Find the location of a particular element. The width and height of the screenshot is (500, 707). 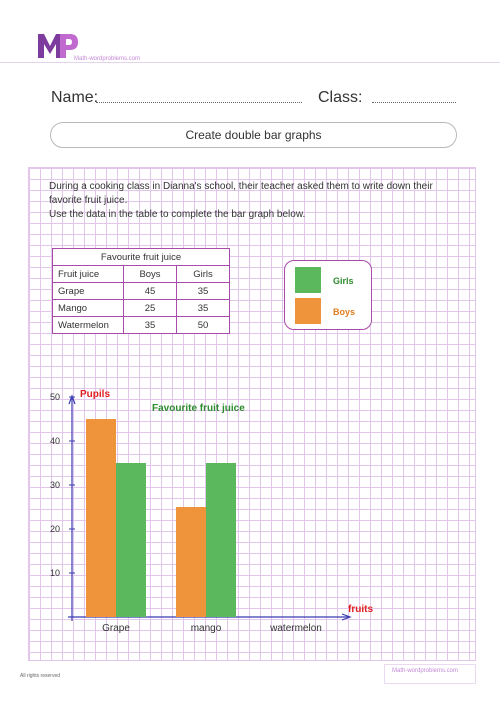

y-tick-label: 50 is located at coordinates (55, 397).